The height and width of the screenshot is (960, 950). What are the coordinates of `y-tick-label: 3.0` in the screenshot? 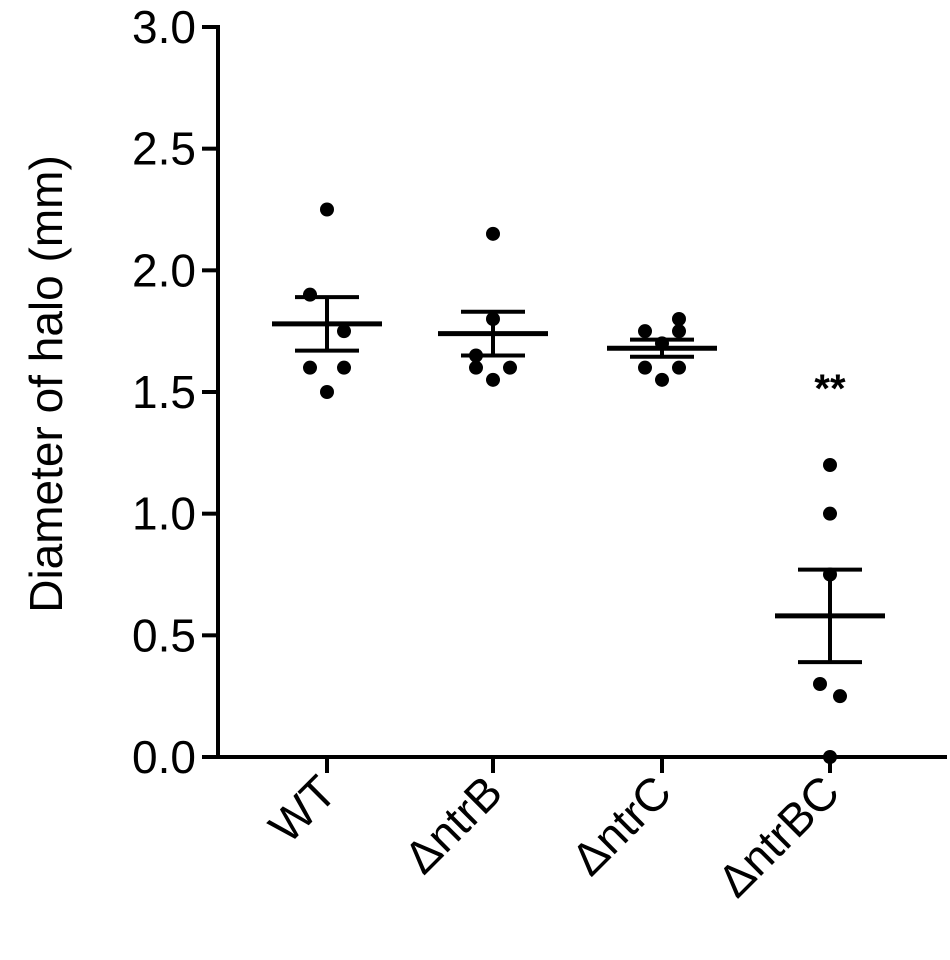 It's located at (164, 27).